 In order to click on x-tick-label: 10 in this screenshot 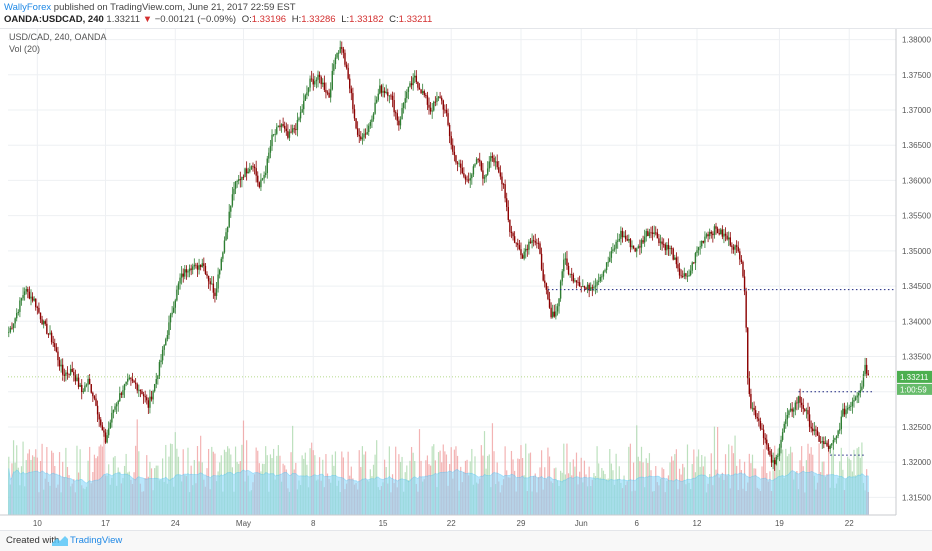, I will do `click(37, 523)`.